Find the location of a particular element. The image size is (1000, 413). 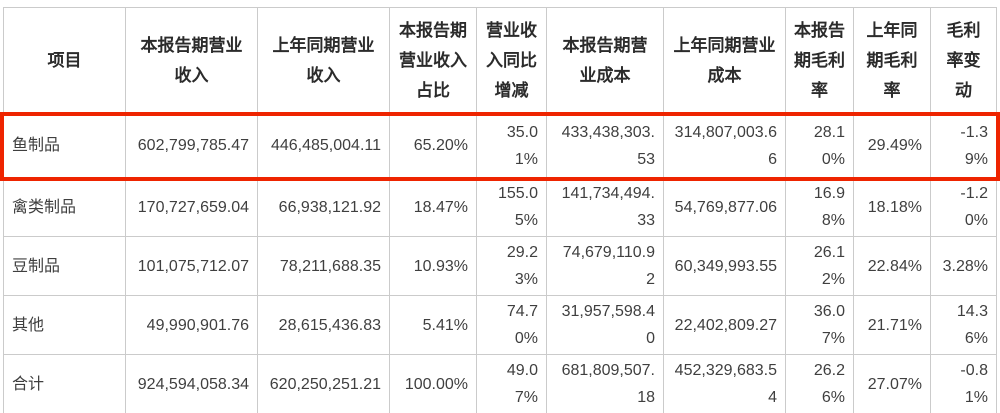

column-header-margin-change: 毛利率变动 is located at coordinates (963, 60).